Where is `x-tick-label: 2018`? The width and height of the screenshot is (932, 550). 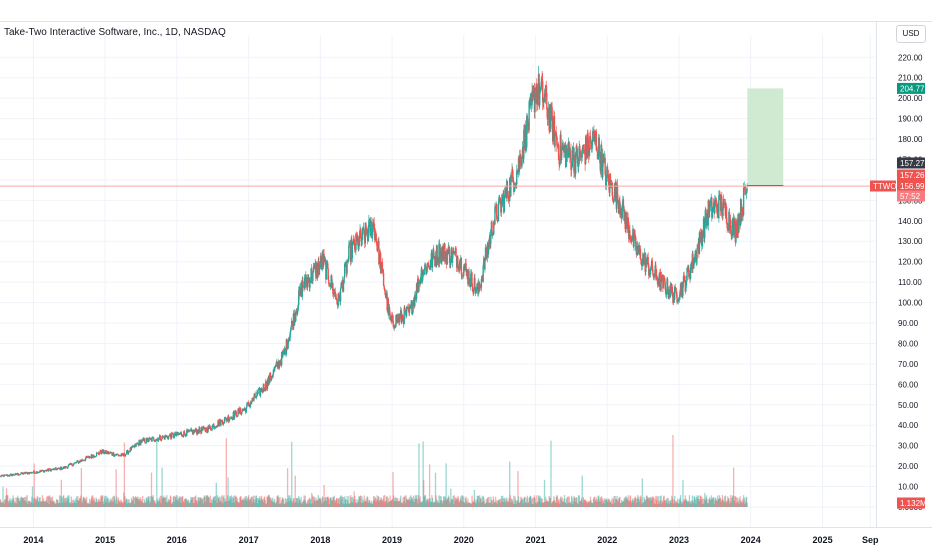
x-tick-label: 2018 is located at coordinates (320, 540).